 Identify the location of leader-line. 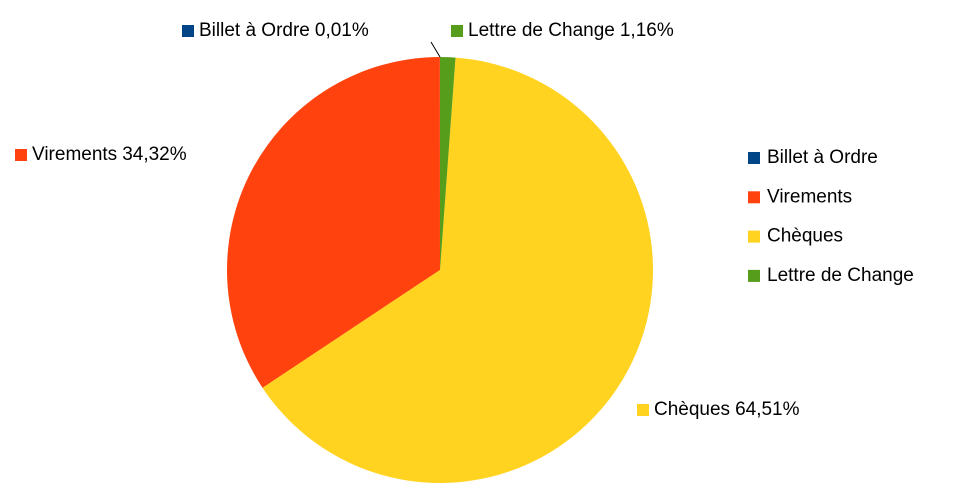
(435, 49).